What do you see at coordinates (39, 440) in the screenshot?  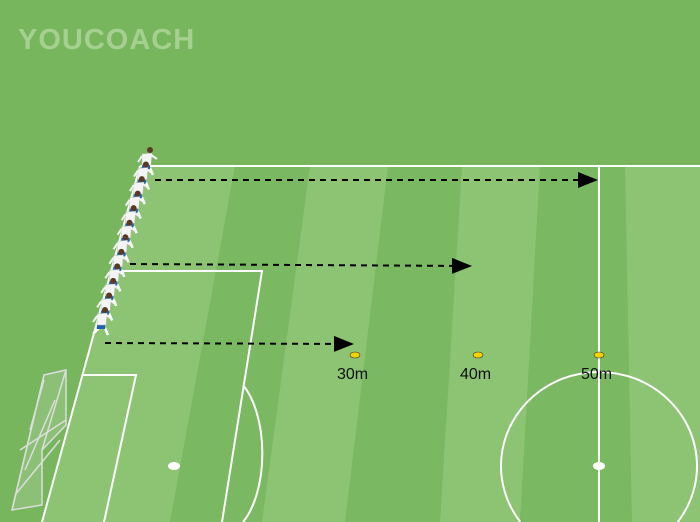 I see `goal-icon` at bounding box center [39, 440].